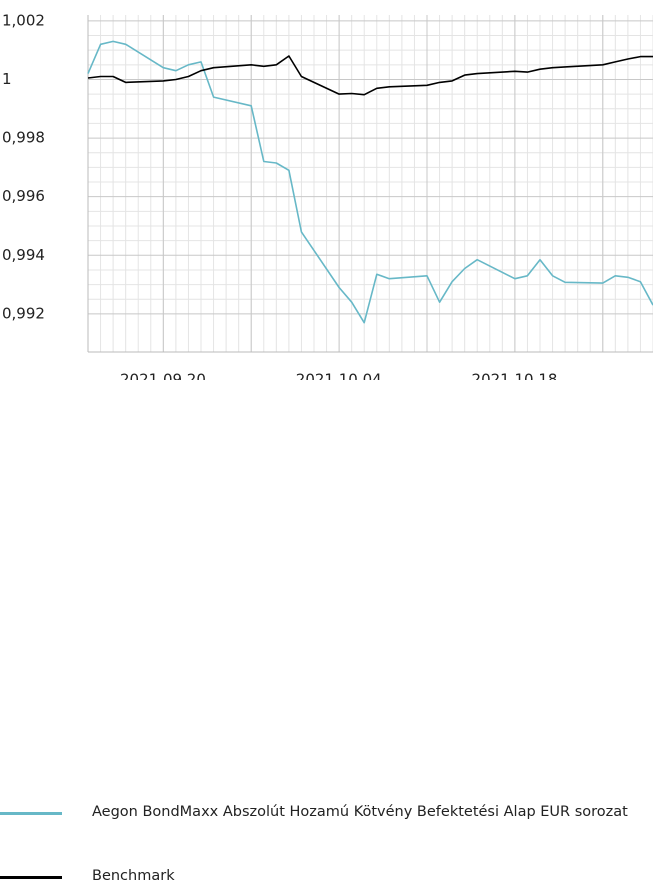 This screenshot has height=886, width=653. What do you see at coordinates (133, 876) in the screenshot?
I see `legend-label: Benchmark` at bounding box center [133, 876].